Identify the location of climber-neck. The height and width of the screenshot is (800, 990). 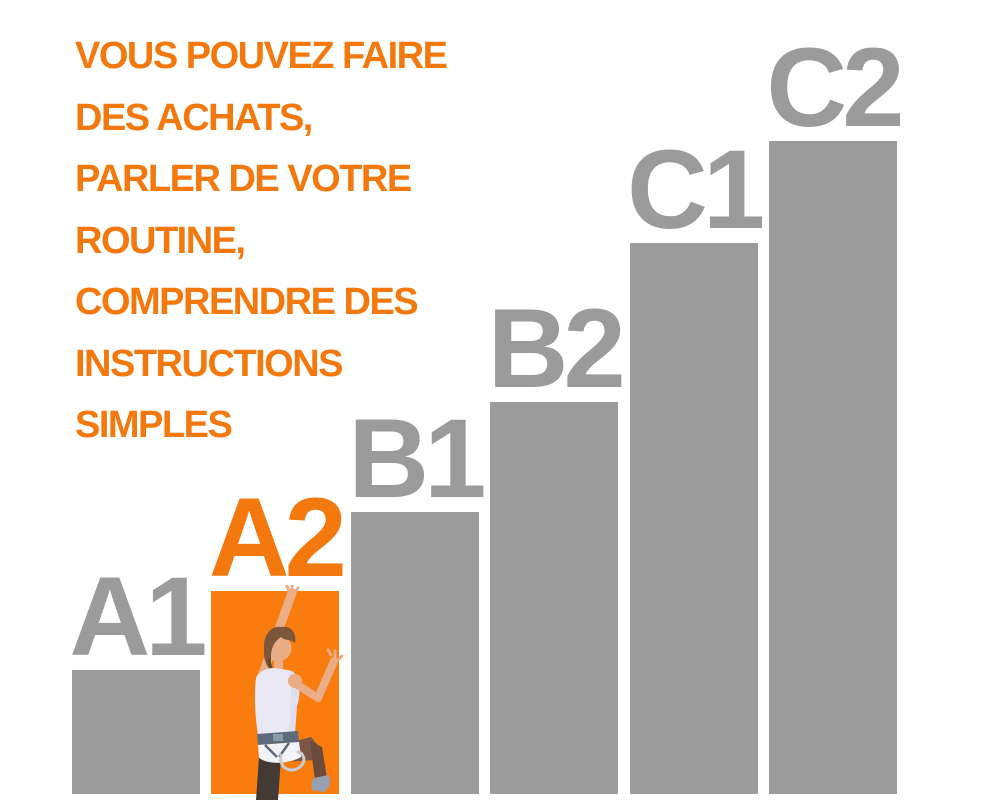
(278, 663).